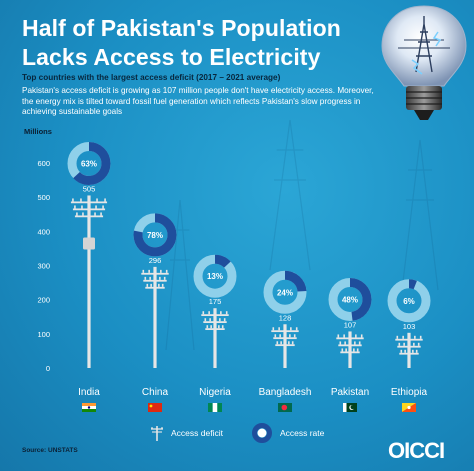 The height and width of the screenshot is (471, 474). Describe the element at coordinates (197, 433) in the screenshot. I see `legend-label-deficit: Access deficit` at that location.